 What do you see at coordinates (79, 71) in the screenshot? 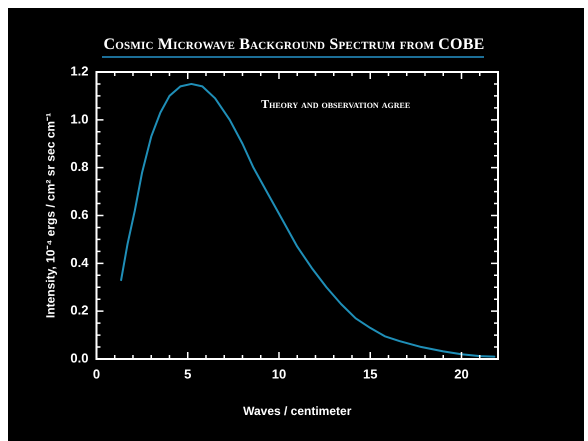
I see `y-tick-label: 1.2` at bounding box center [79, 71].